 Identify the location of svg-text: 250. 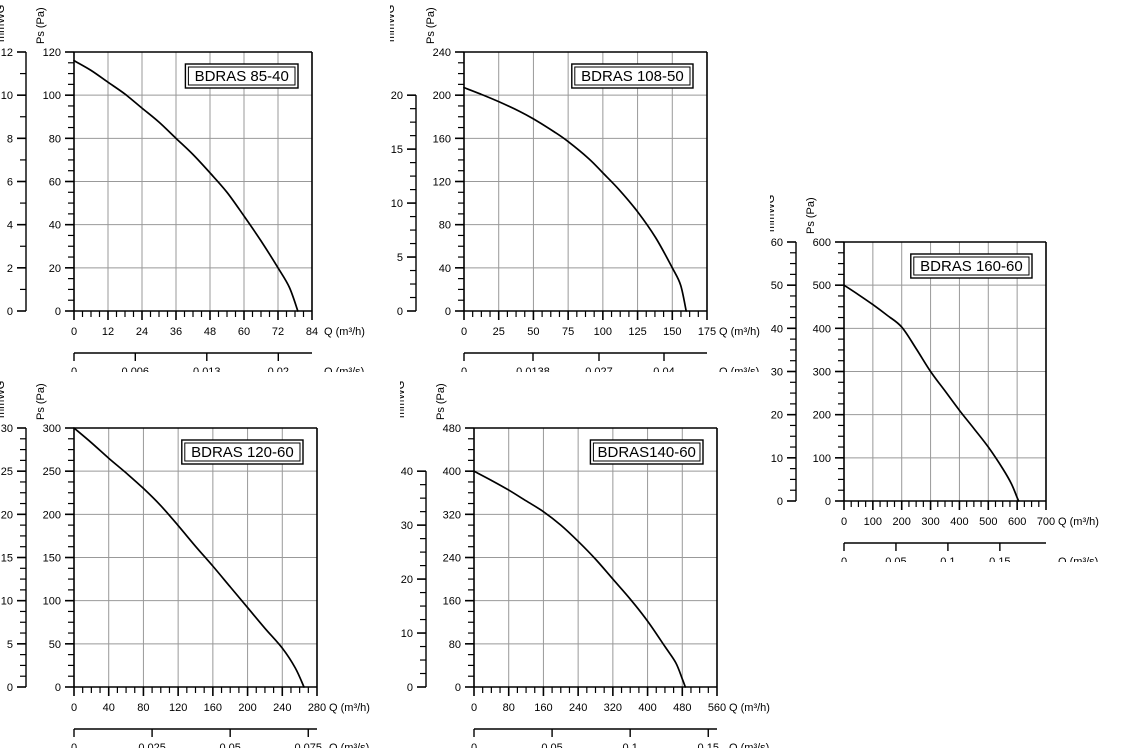
(52, 472).